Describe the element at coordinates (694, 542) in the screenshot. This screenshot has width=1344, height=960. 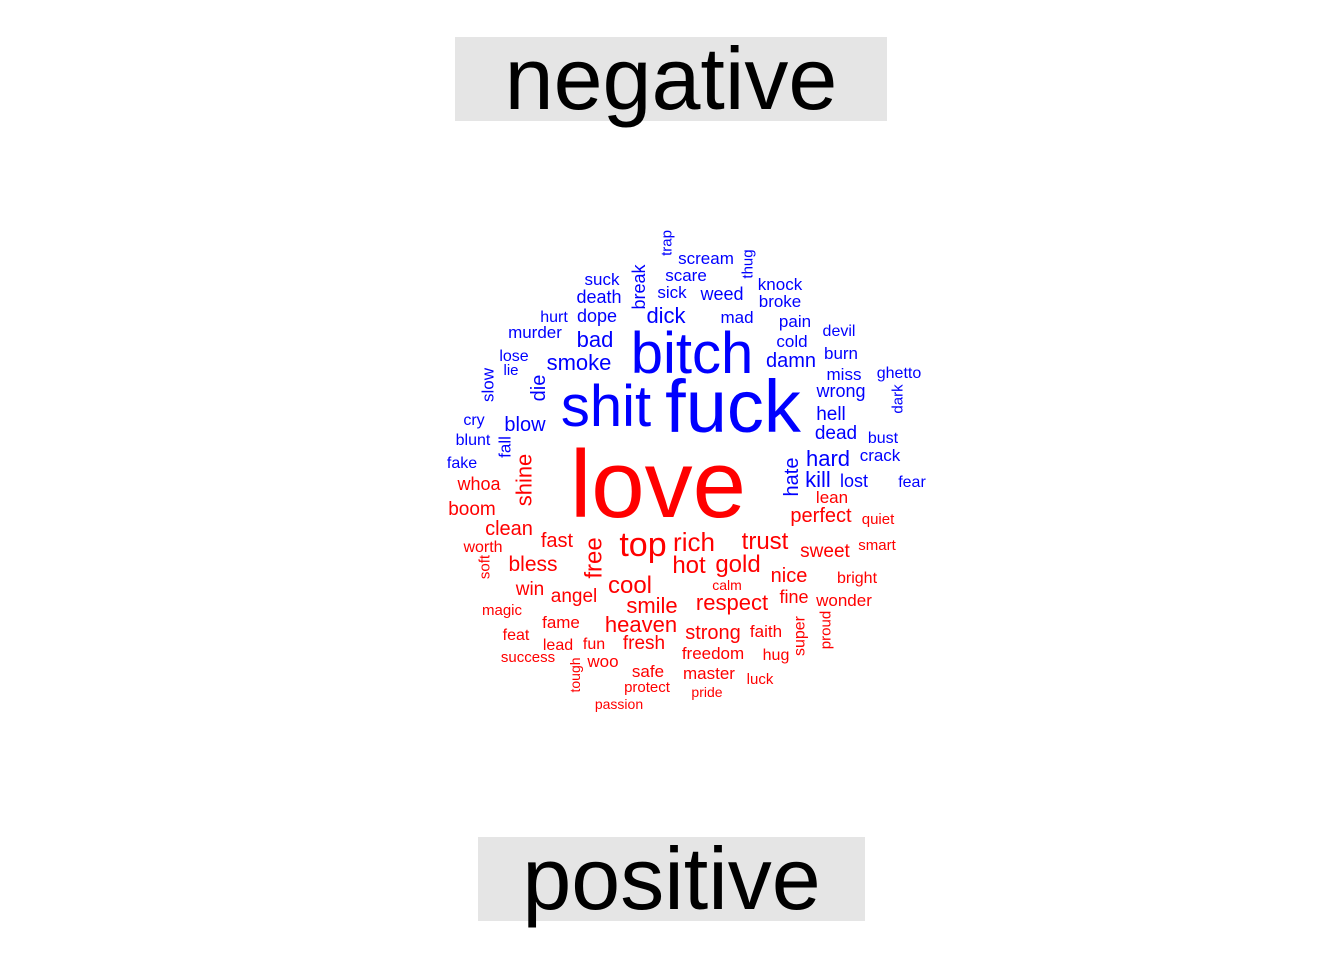
I see `word-positive-rich: rich` at that location.